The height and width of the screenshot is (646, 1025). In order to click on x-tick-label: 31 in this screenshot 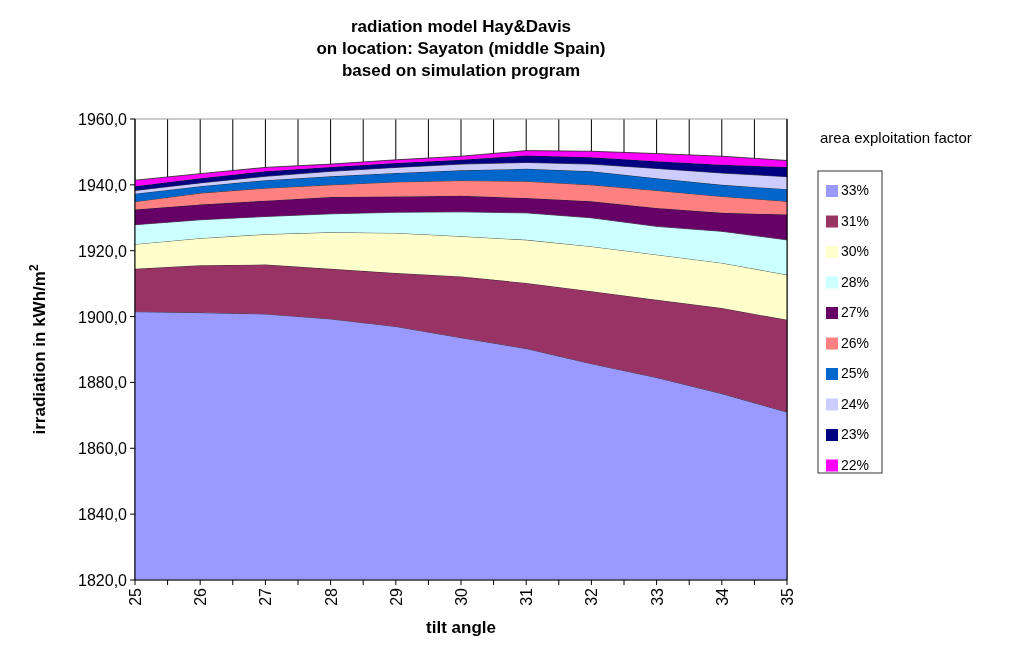, I will do `click(527, 596)`.